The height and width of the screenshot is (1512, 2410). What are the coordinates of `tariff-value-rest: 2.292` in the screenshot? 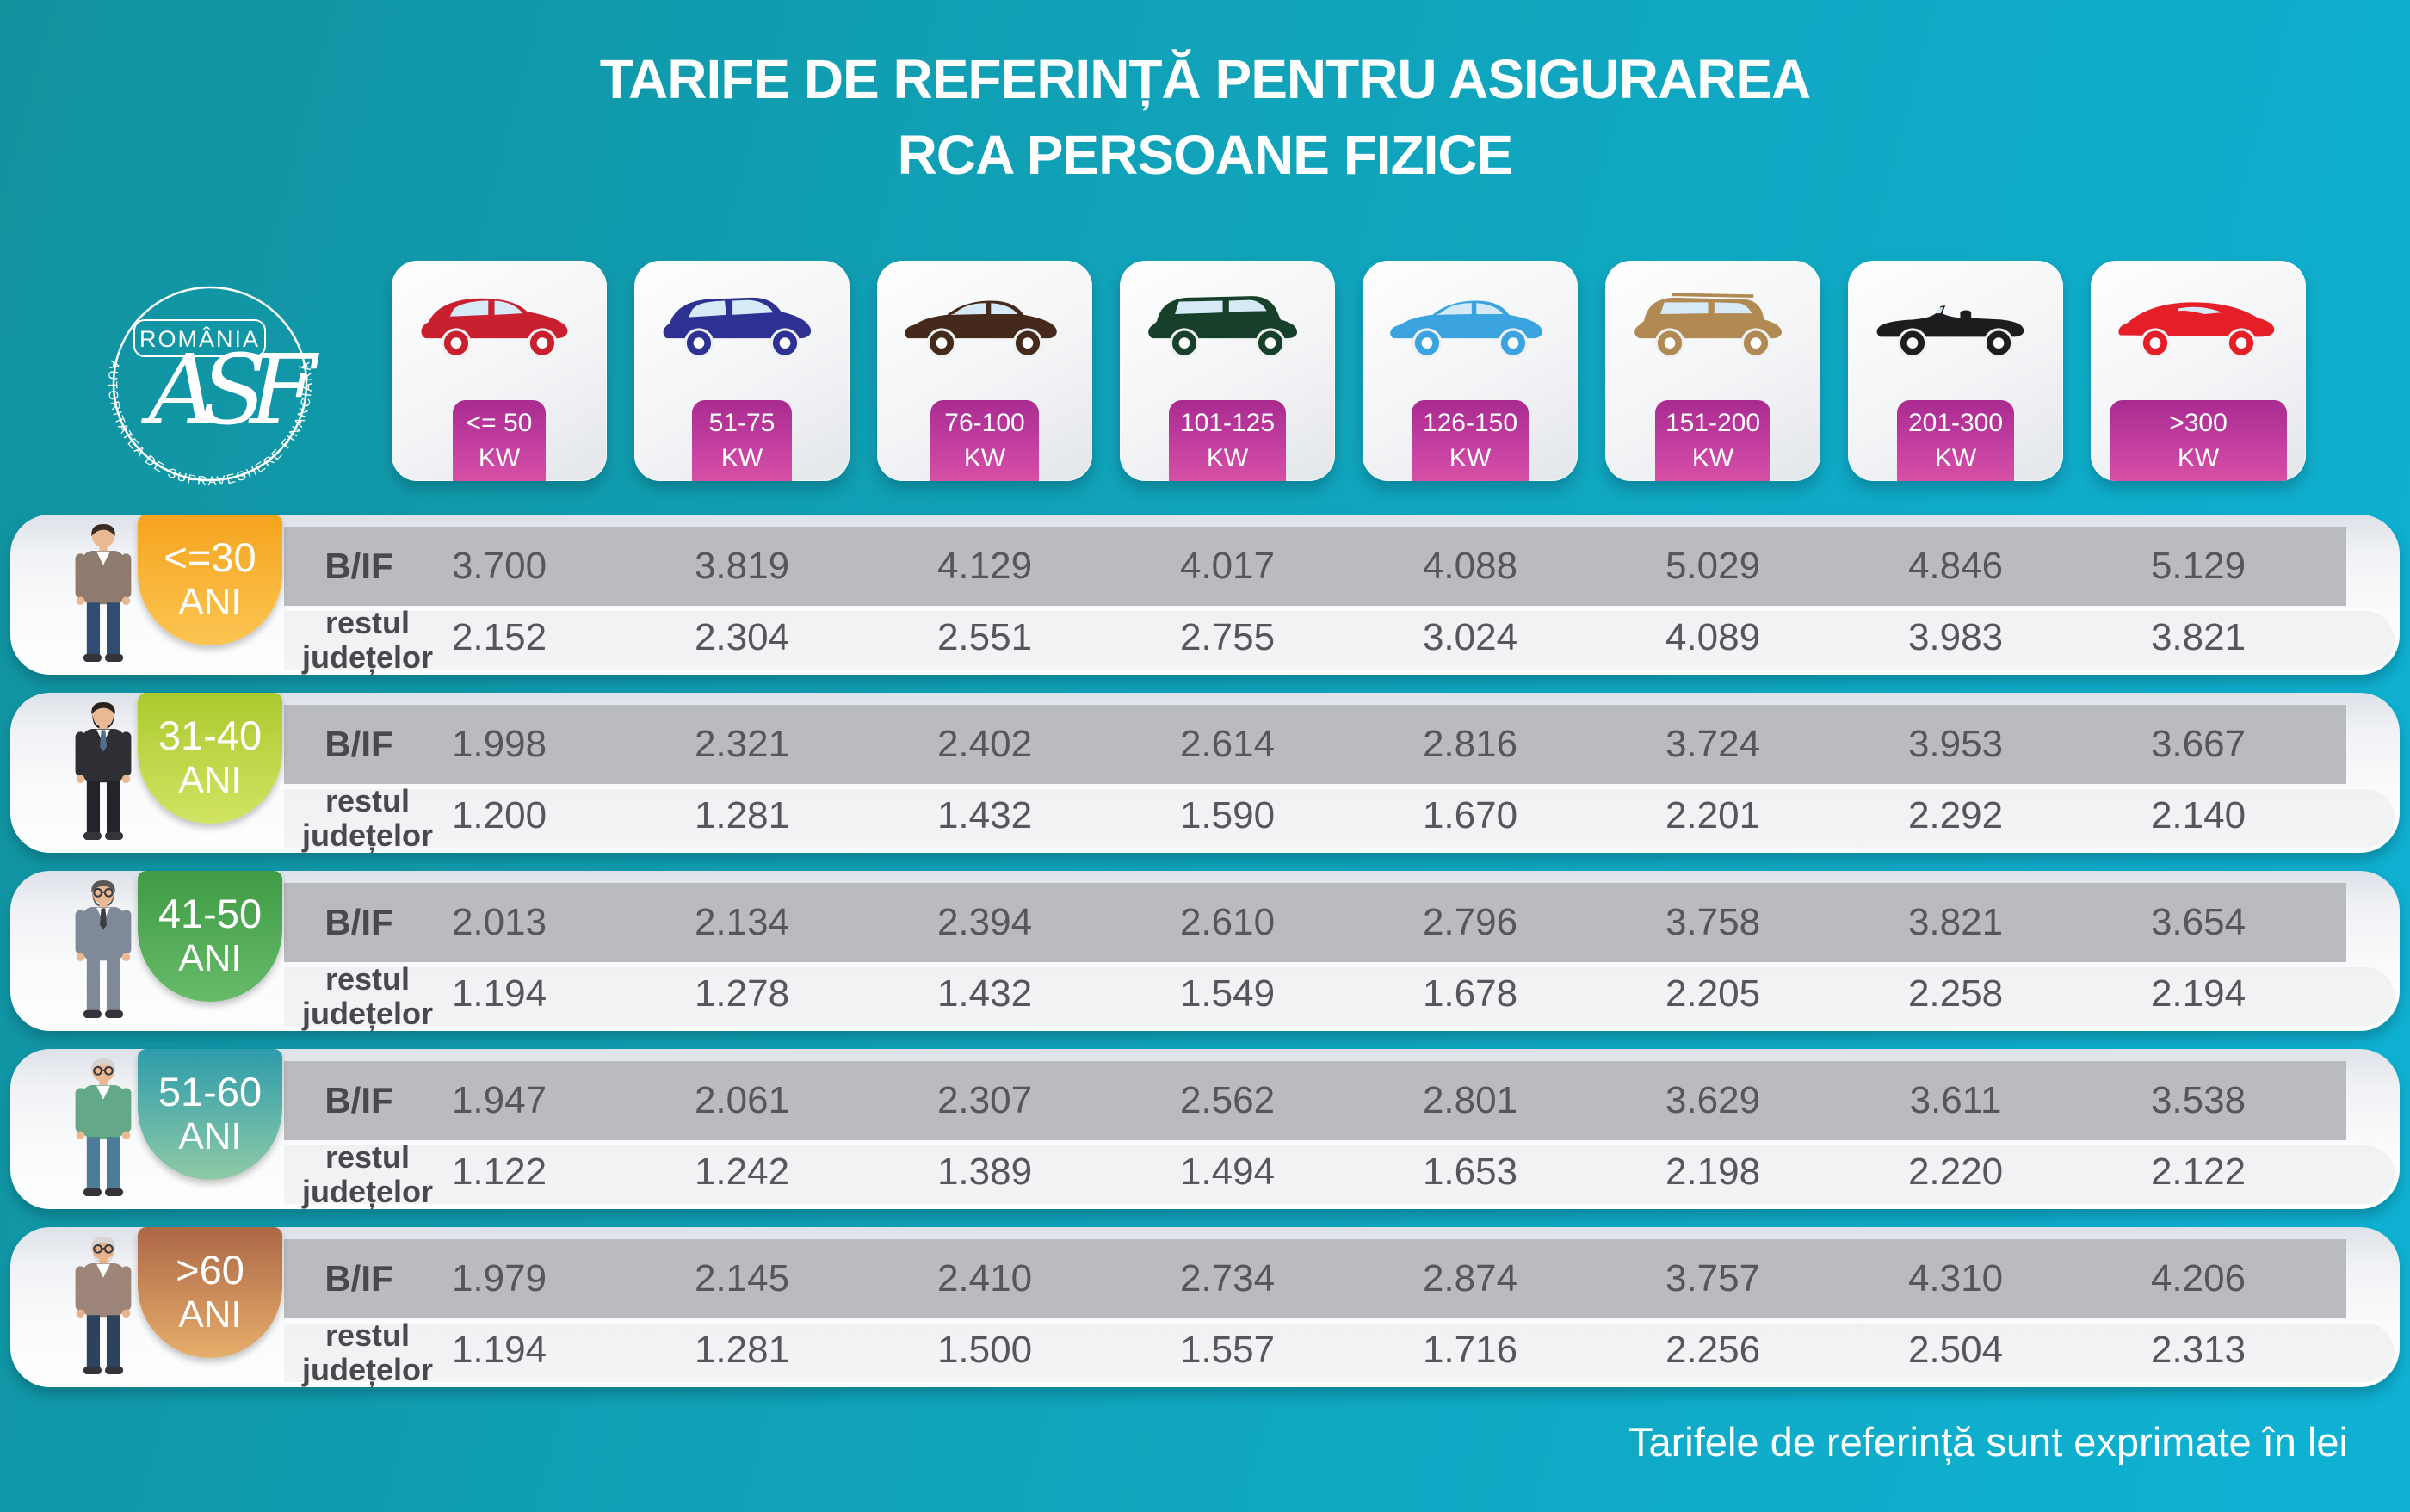 It's located at (1956, 815).